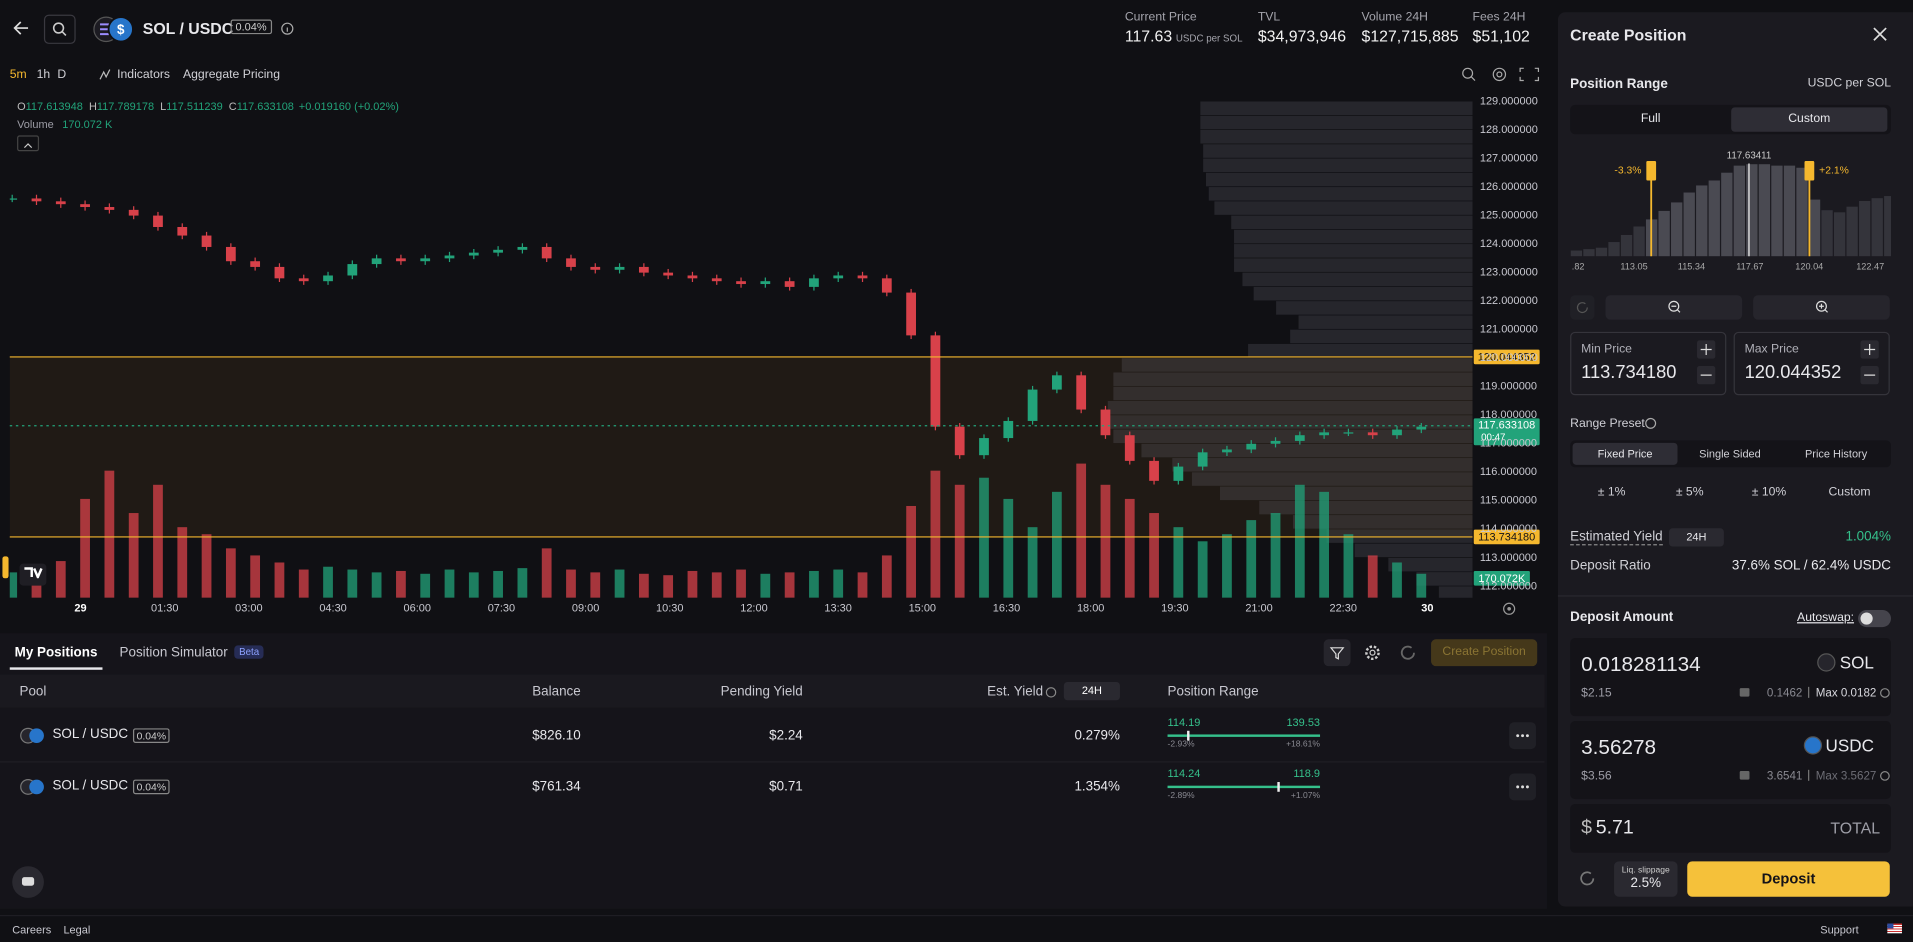 The image size is (1913, 942). I want to click on token-balance: 0.1462 Max 0.0182, so click(1792, 693).